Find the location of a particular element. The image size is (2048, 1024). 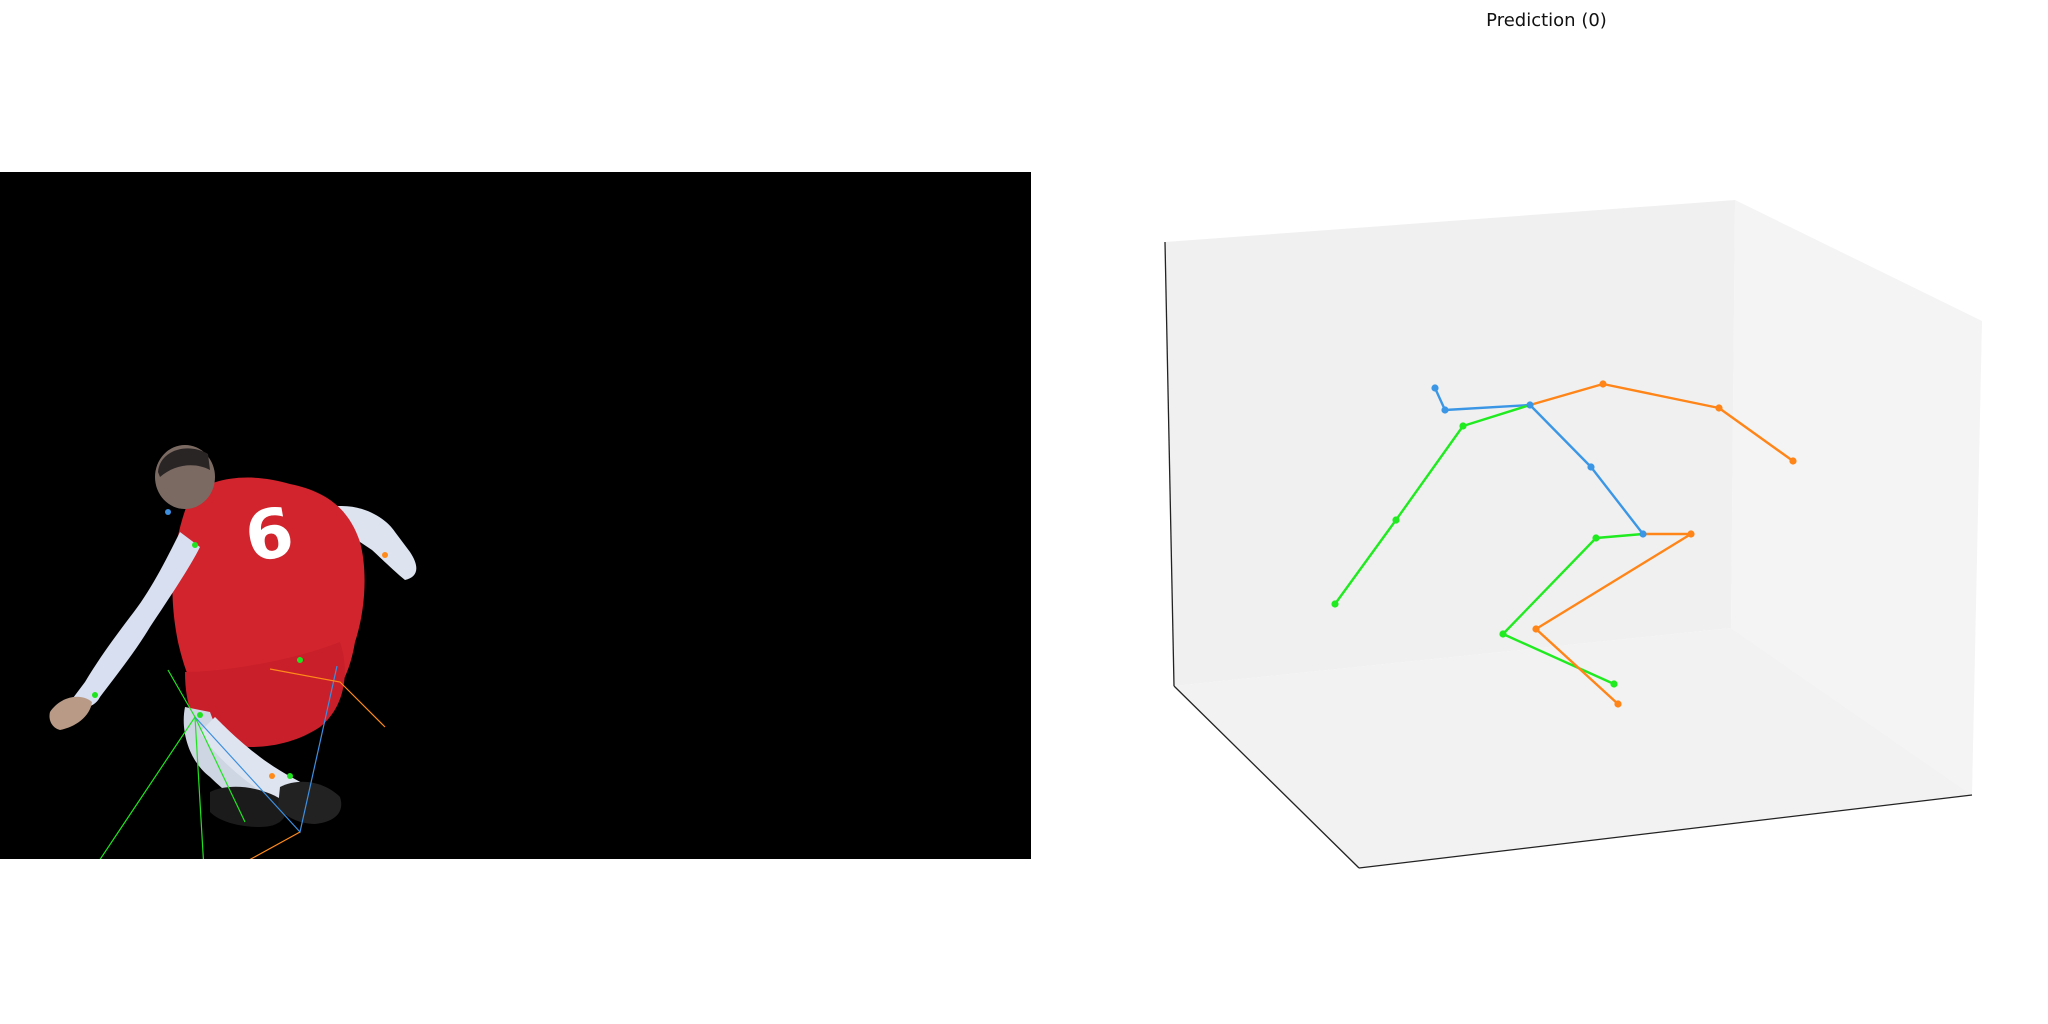

player-left-arm is located at coordinates (135, 620).